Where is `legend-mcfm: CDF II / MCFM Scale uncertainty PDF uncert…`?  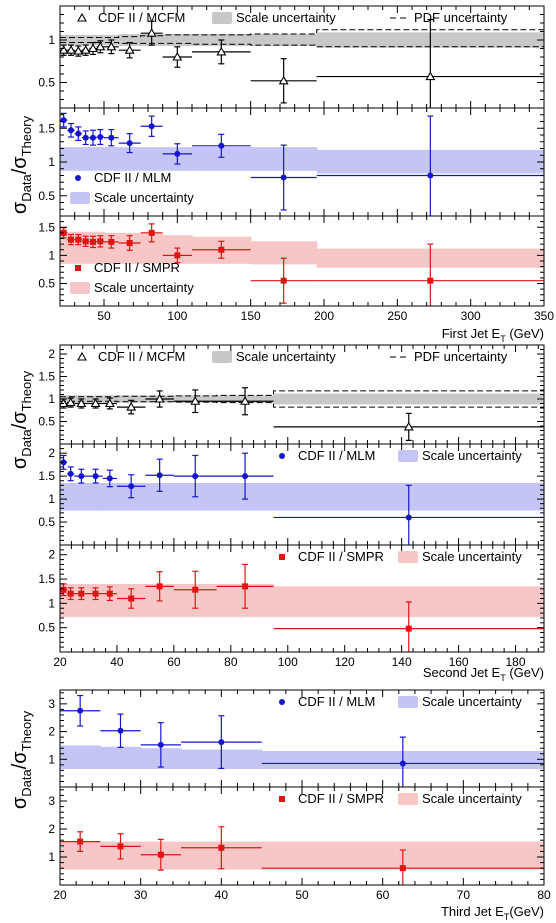 legend-mcfm: CDF II / MCFM Scale uncertainty PDF uncert… is located at coordinates (292, 356).